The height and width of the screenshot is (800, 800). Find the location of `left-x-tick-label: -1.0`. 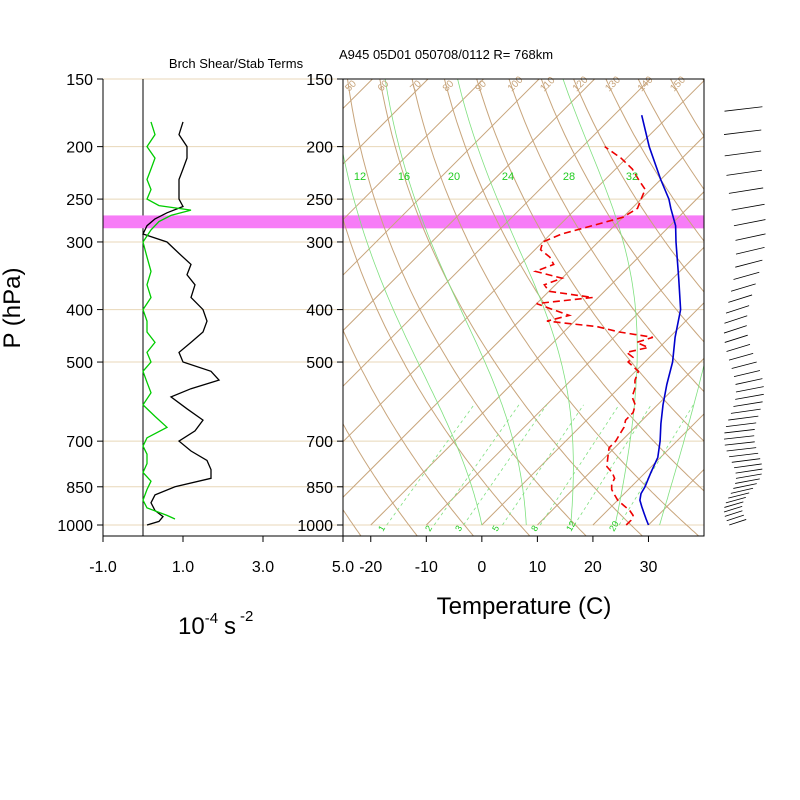

left-x-tick-label: -1.0 is located at coordinates (103, 567).